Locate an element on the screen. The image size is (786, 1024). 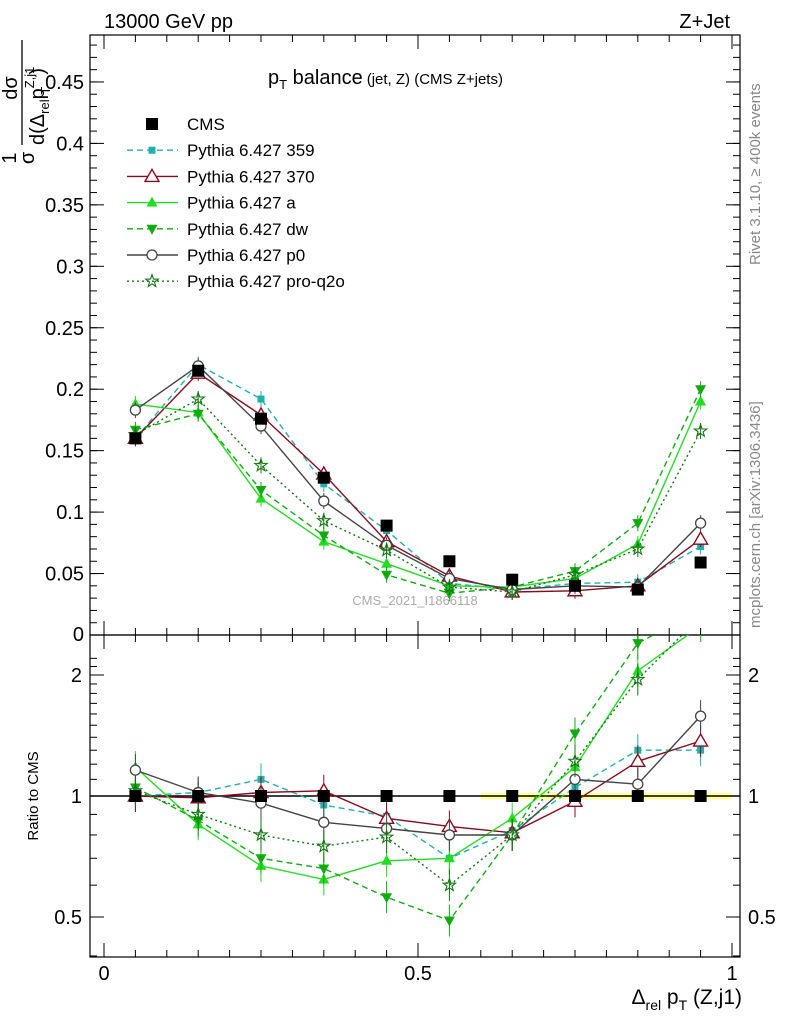
series-line-pq2o is located at coordinates (418, 495).